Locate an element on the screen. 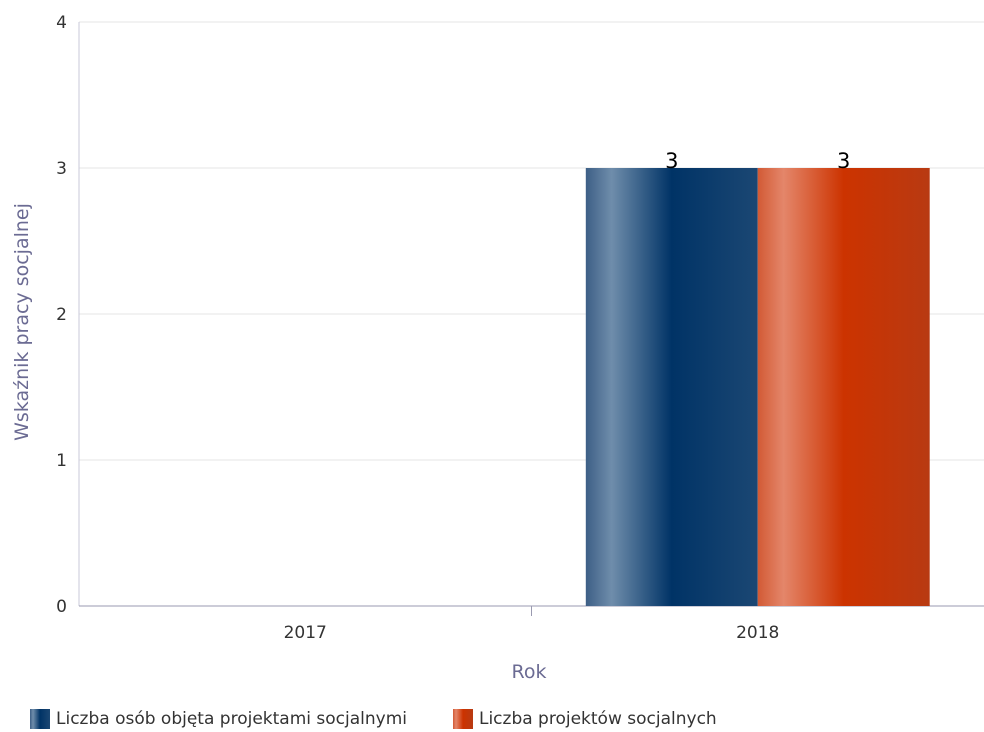 This screenshot has height=732, width=984. y-axis-title: Wskaźnik pracy socjalnej is located at coordinates (22, 322).